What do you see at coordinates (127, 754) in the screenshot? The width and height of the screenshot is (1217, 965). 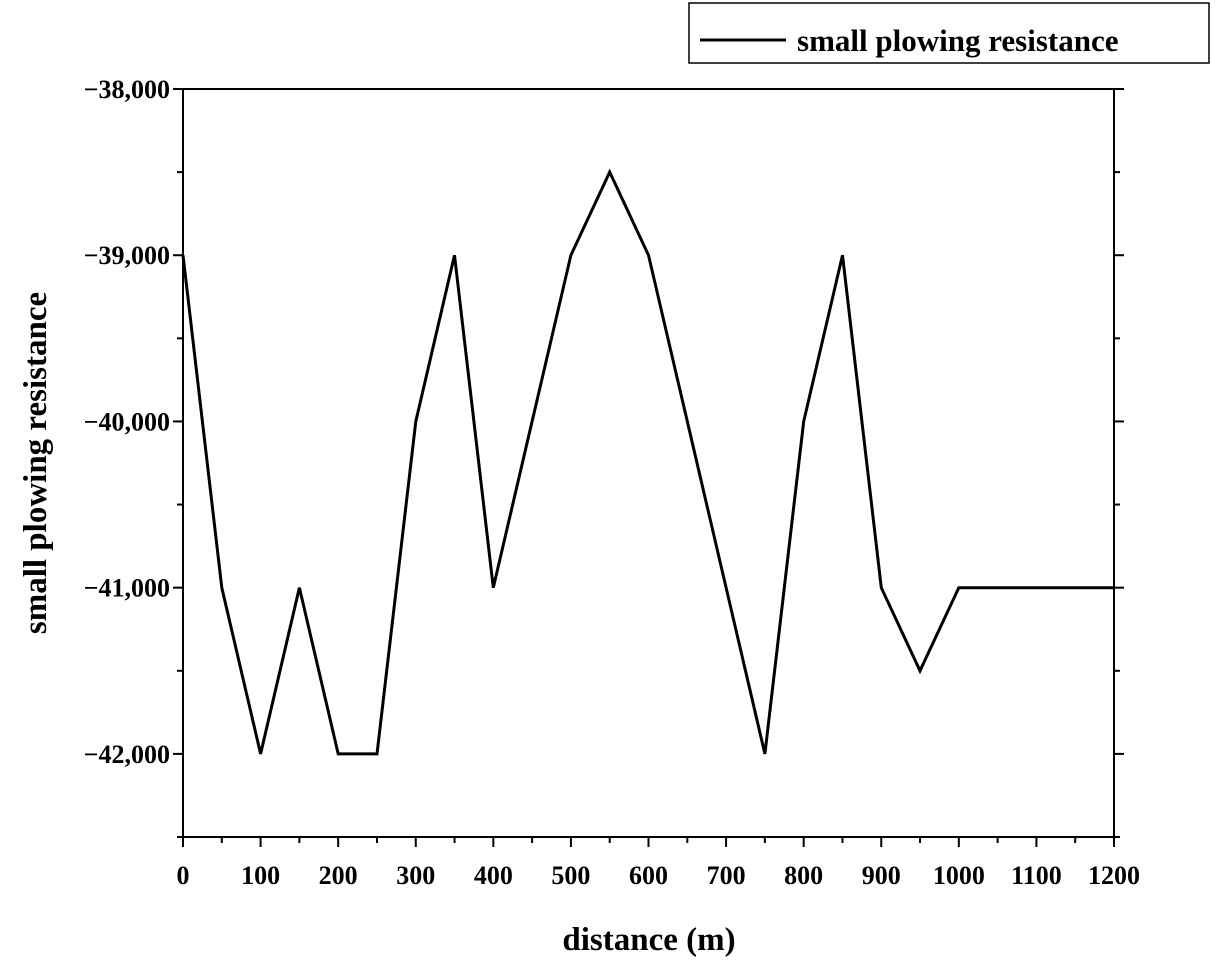 I see `y-tick-label: −42,000` at bounding box center [127, 754].